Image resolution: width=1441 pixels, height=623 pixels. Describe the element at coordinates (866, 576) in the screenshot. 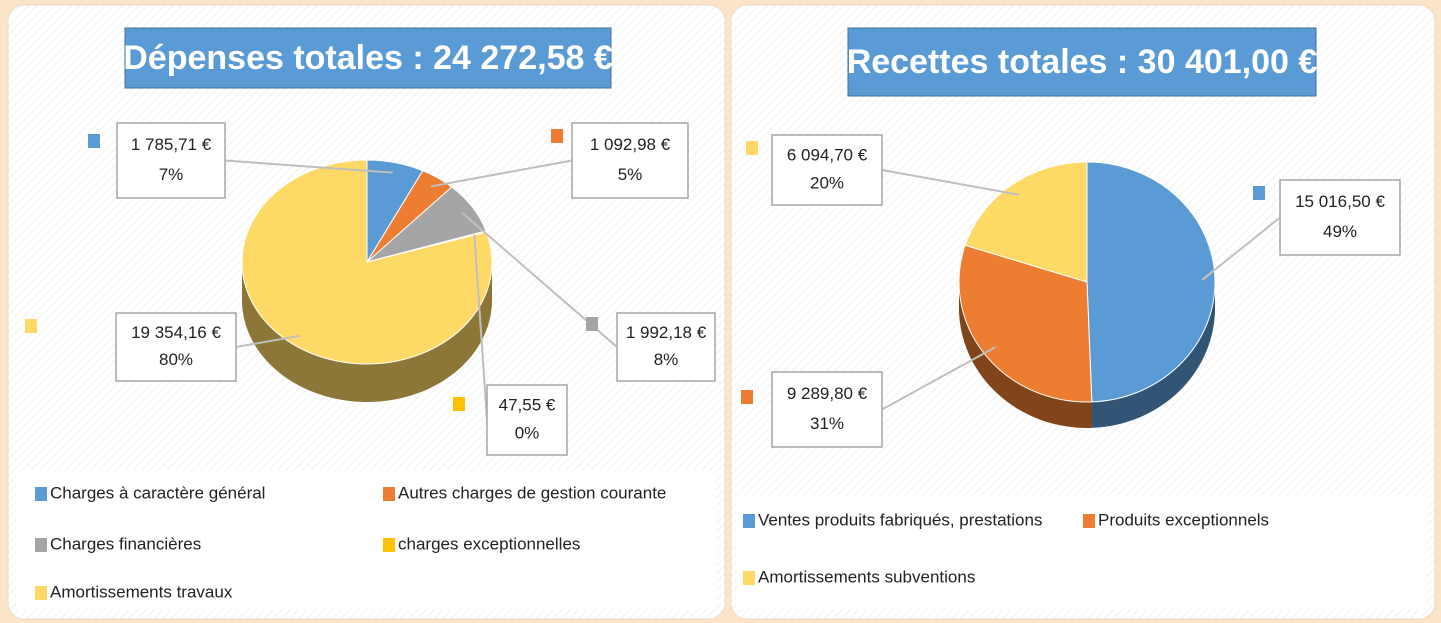

I see `legend-label: Amortissements subventions` at that location.